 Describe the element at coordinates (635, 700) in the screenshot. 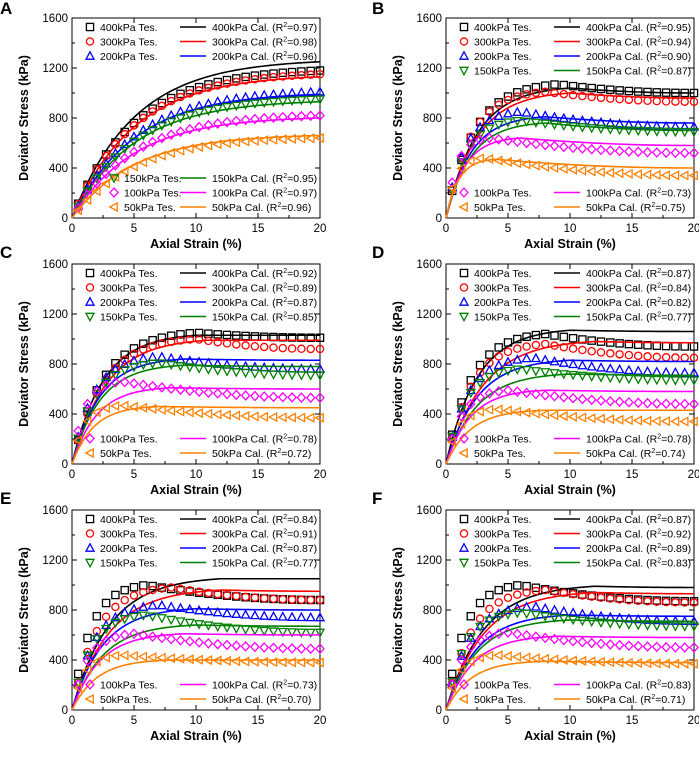

I see `legend-calc-label: 50kPa Cal. (R2=0.71)` at that location.